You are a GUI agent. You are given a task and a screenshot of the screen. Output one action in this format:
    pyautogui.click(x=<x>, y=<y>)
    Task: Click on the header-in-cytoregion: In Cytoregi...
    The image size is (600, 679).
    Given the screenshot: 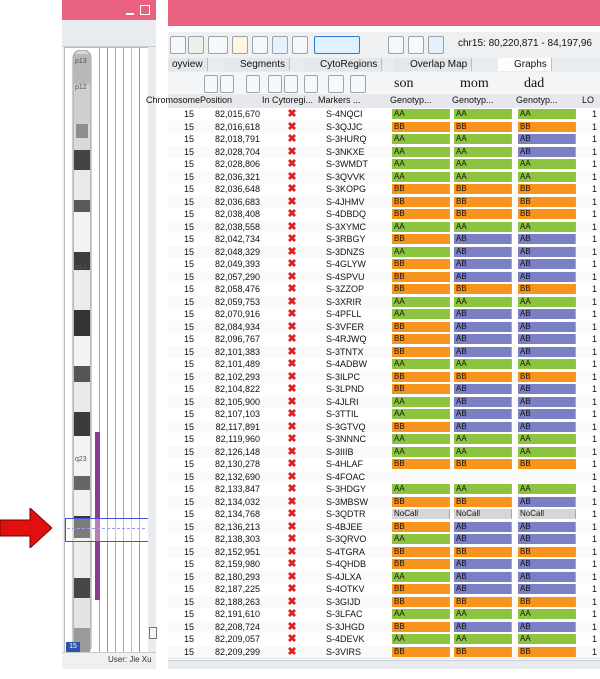 What is the action you would take?
    pyautogui.click(x=288, y=100)
    